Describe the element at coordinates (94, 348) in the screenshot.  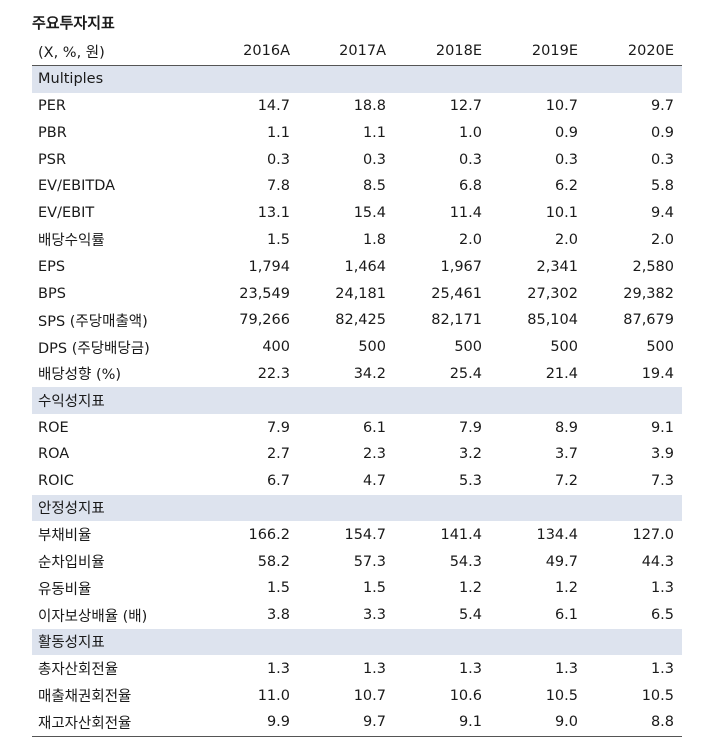
I see `row-label: DPS (주당배당금)` at that location.